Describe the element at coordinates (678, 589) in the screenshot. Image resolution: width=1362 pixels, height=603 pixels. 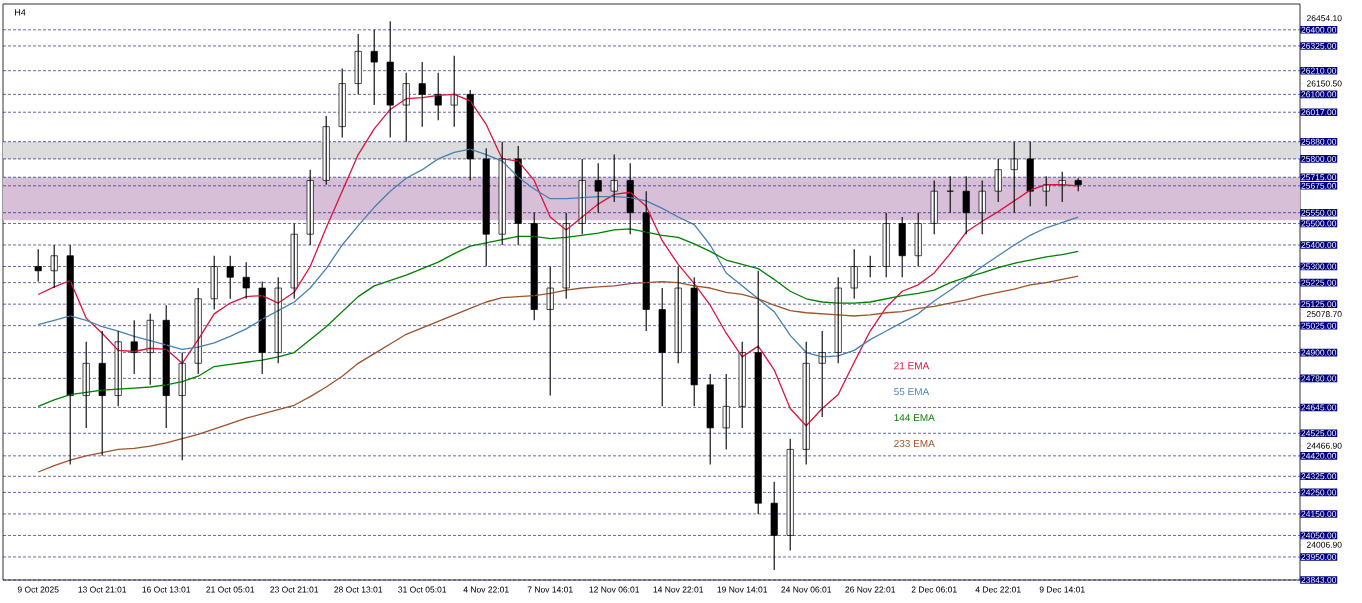
I see `x-tick-label: 14 Nov 22:01` at that location.